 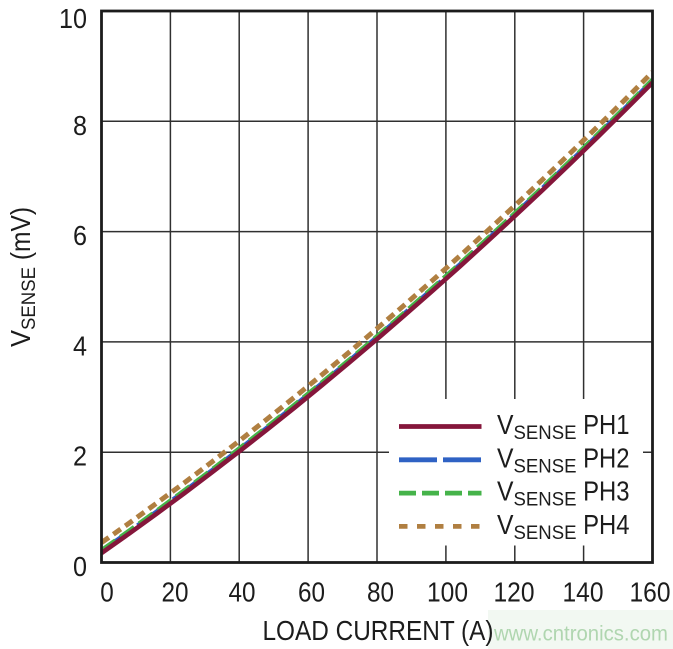 What do you see at coordinates (80, 345) in the screenshot?
I see `svg-text: 4` at bounding box center [80, 345].